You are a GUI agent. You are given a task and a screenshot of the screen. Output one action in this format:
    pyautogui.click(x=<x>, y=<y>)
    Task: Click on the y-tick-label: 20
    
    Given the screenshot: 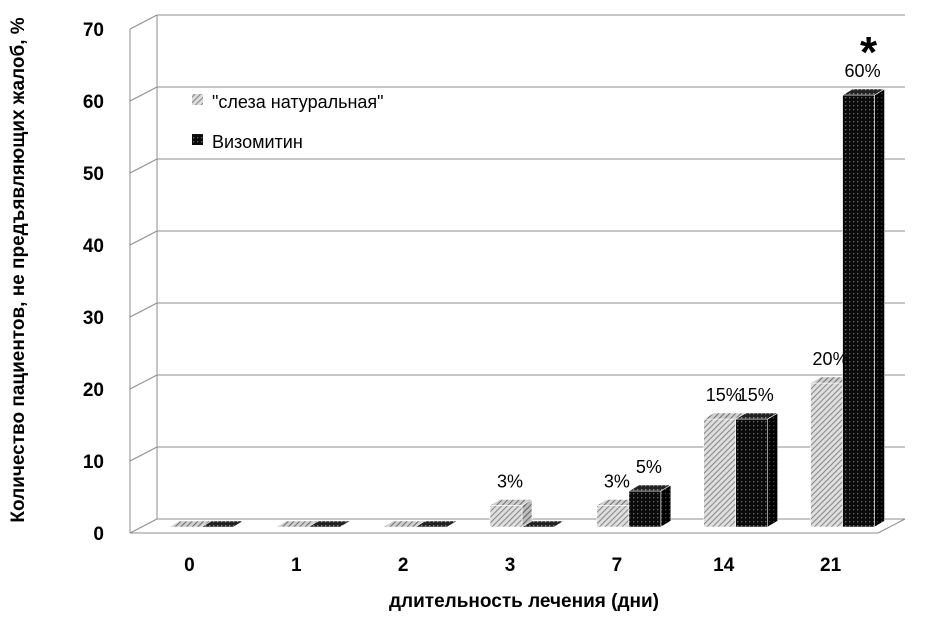 What is the action you would take?
    pyautogui.click(x=93, y=390)
    